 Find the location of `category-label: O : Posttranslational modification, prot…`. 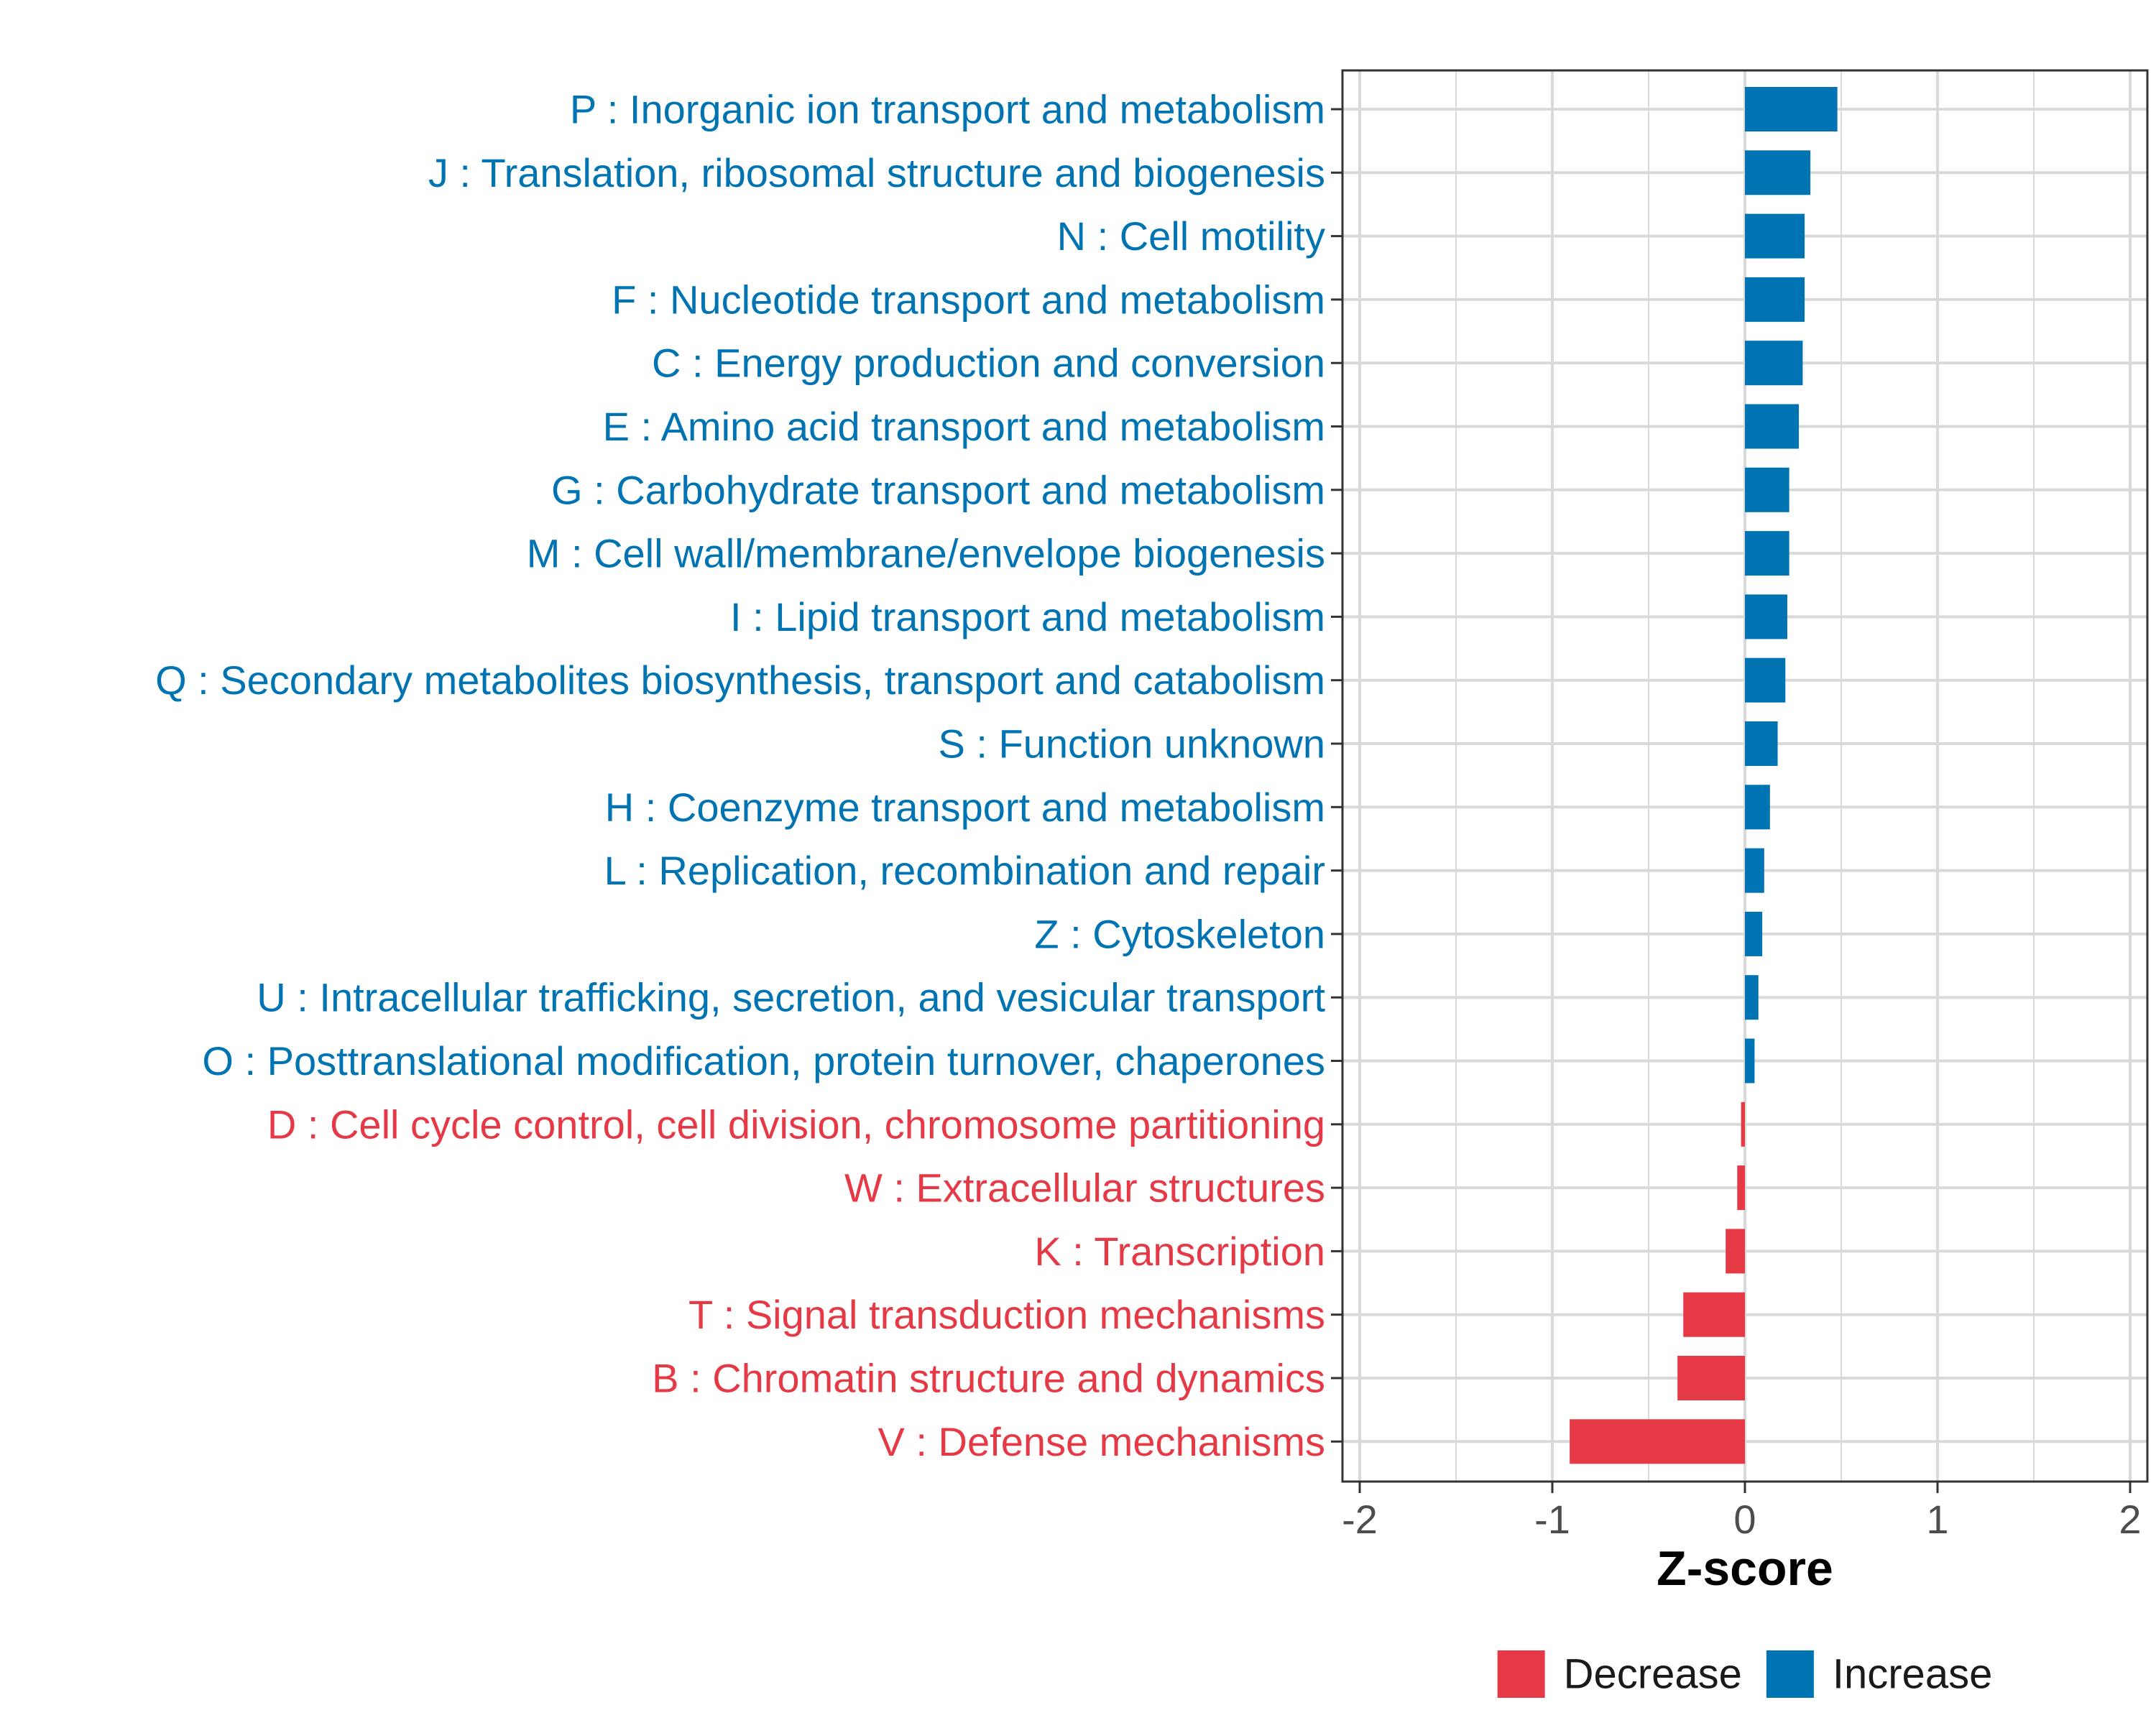

category-label: O : Posttranslational modification, prot… is located at coordinates (764, 1061).